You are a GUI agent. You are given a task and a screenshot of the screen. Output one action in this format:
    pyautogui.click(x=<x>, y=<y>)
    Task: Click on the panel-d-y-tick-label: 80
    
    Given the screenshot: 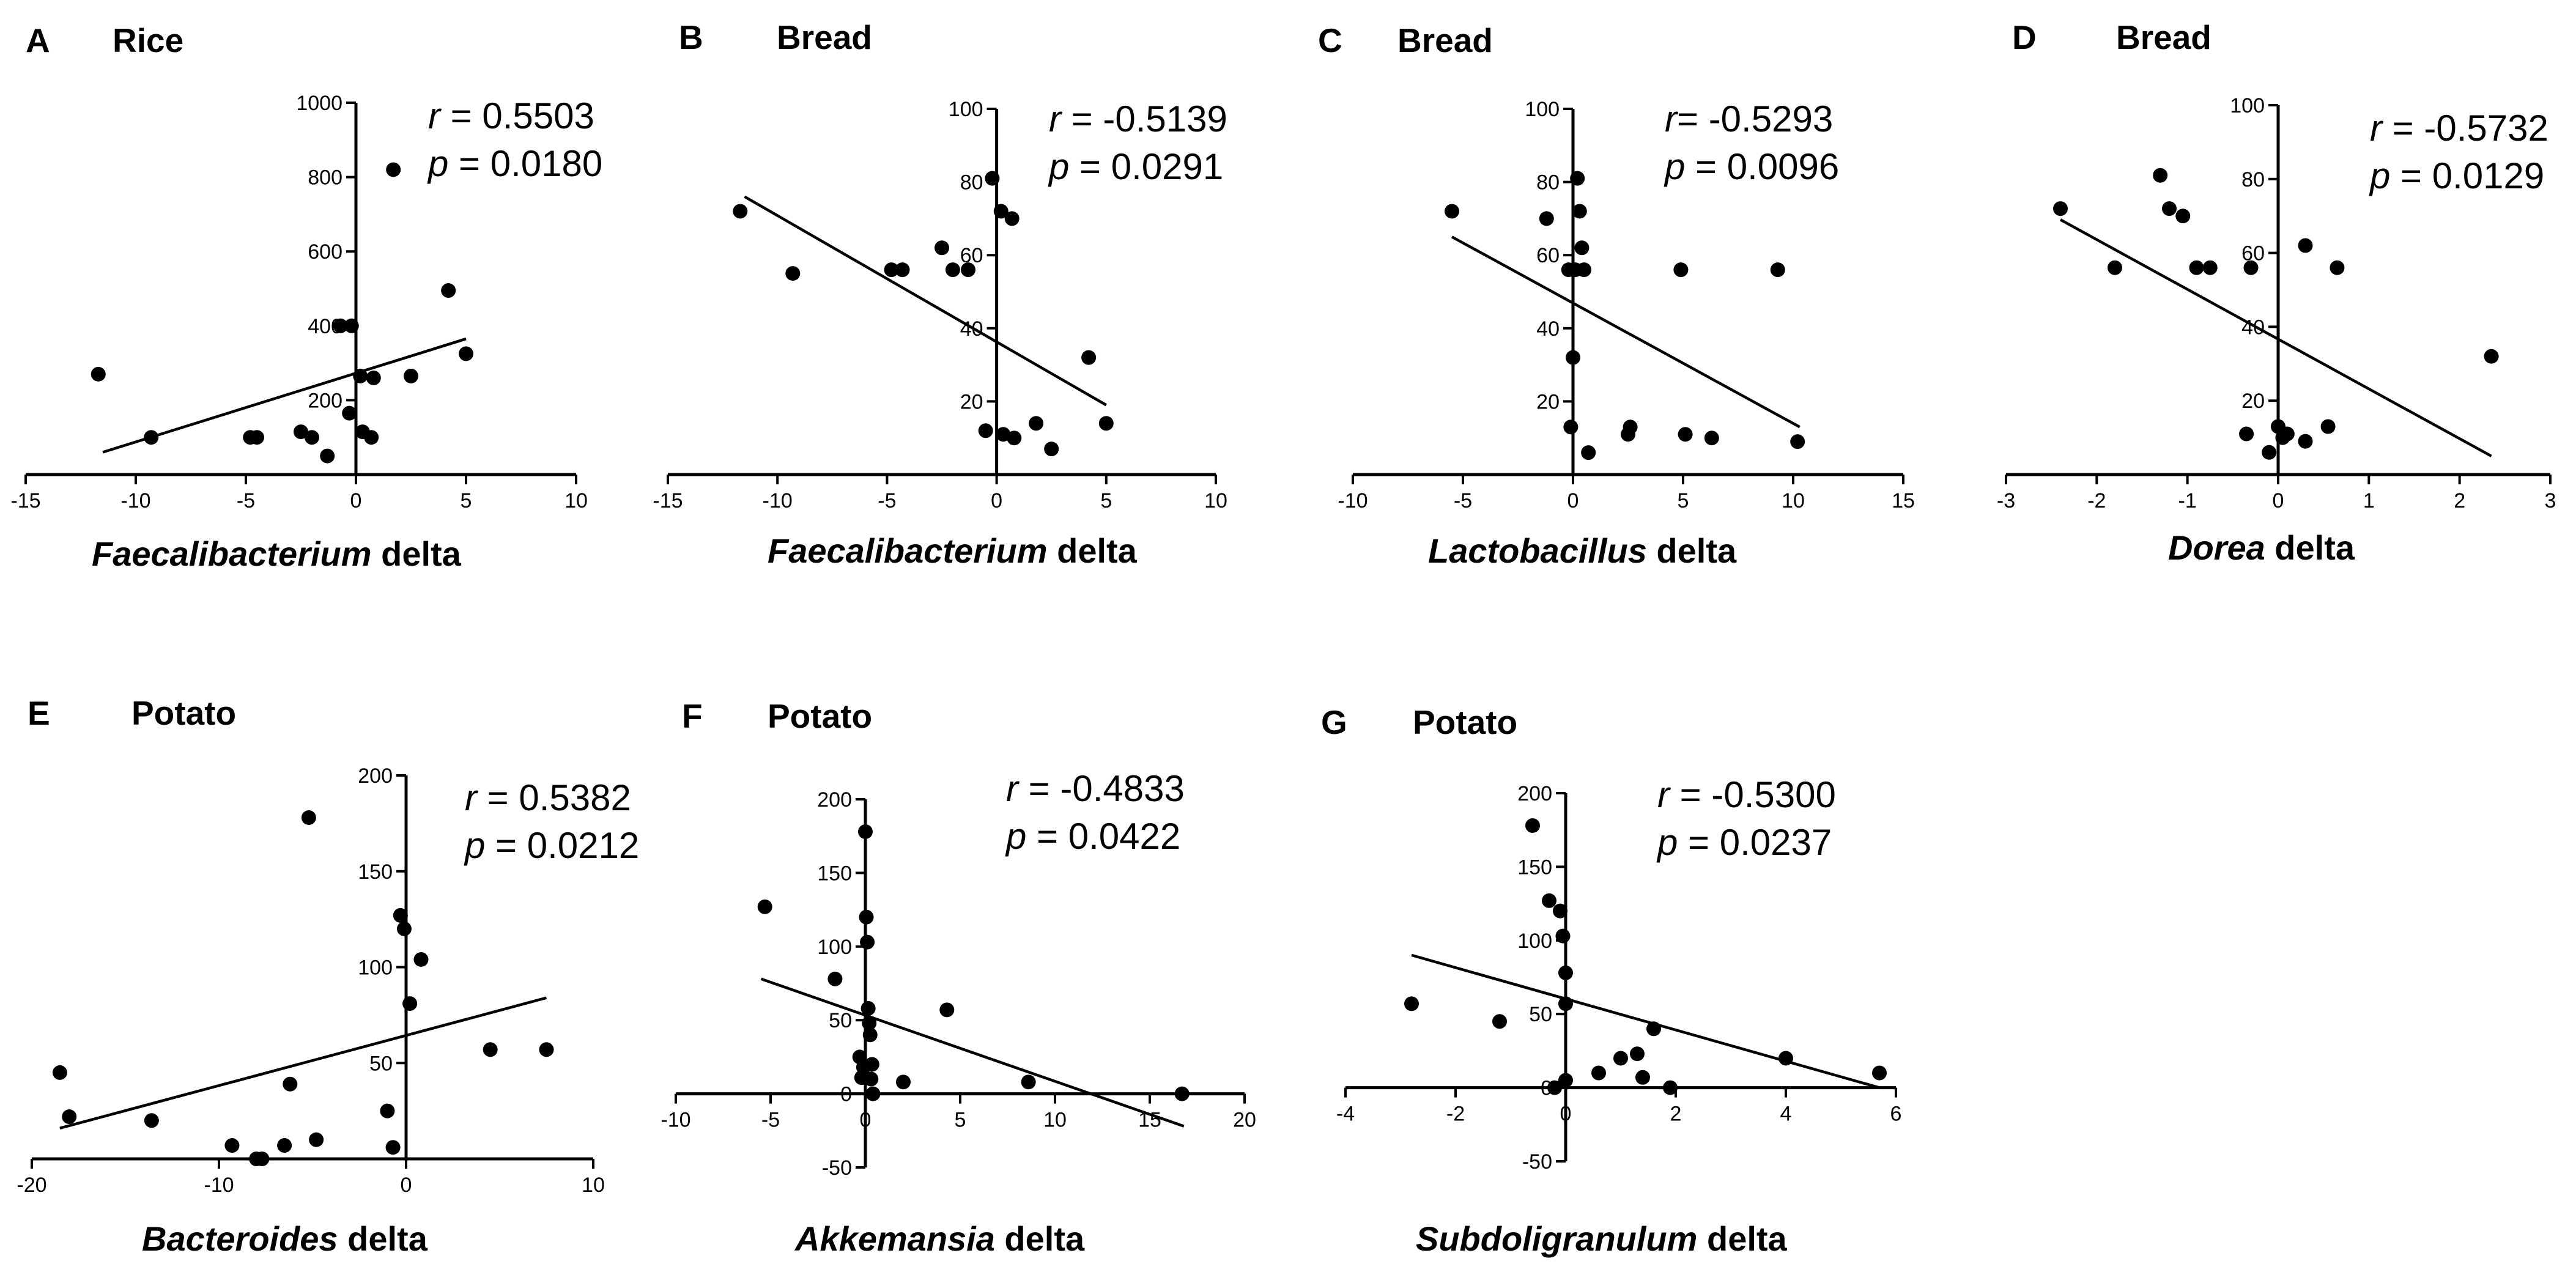 What is the action you would take?
    pyautogui.click(x=2253, y=179)
    